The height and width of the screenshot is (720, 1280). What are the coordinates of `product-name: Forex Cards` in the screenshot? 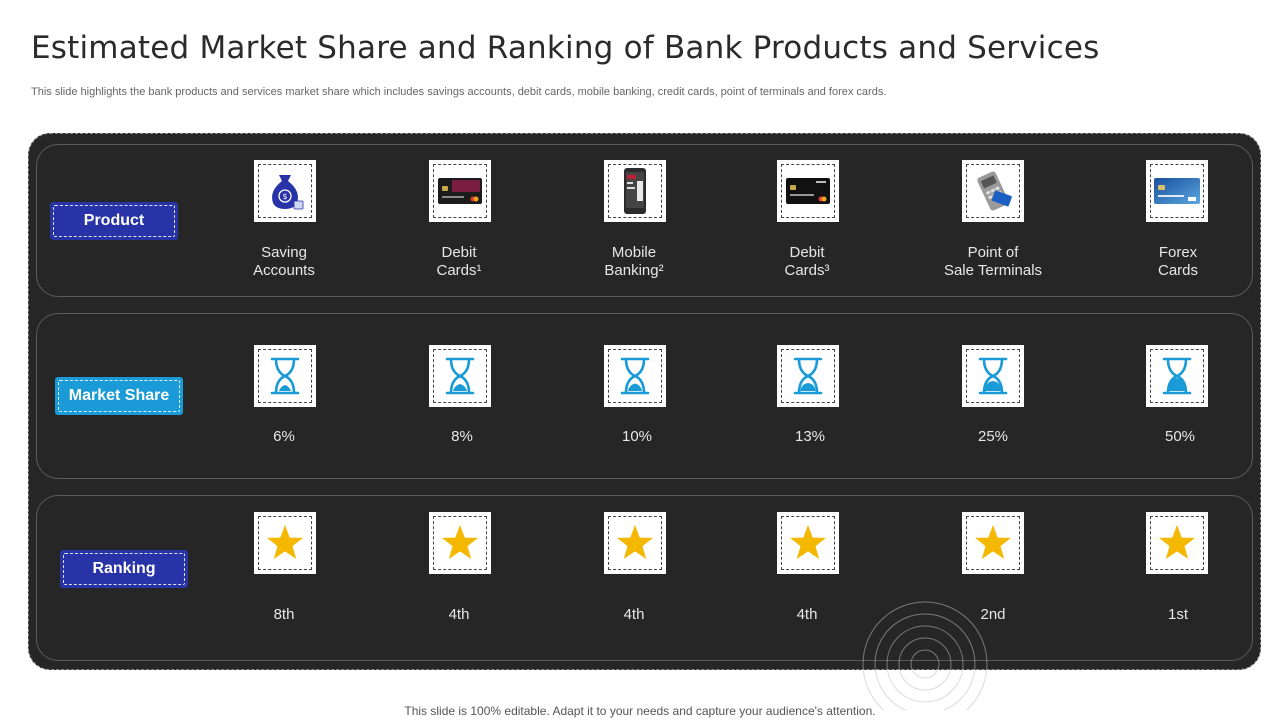 It's located at (1178, 262).